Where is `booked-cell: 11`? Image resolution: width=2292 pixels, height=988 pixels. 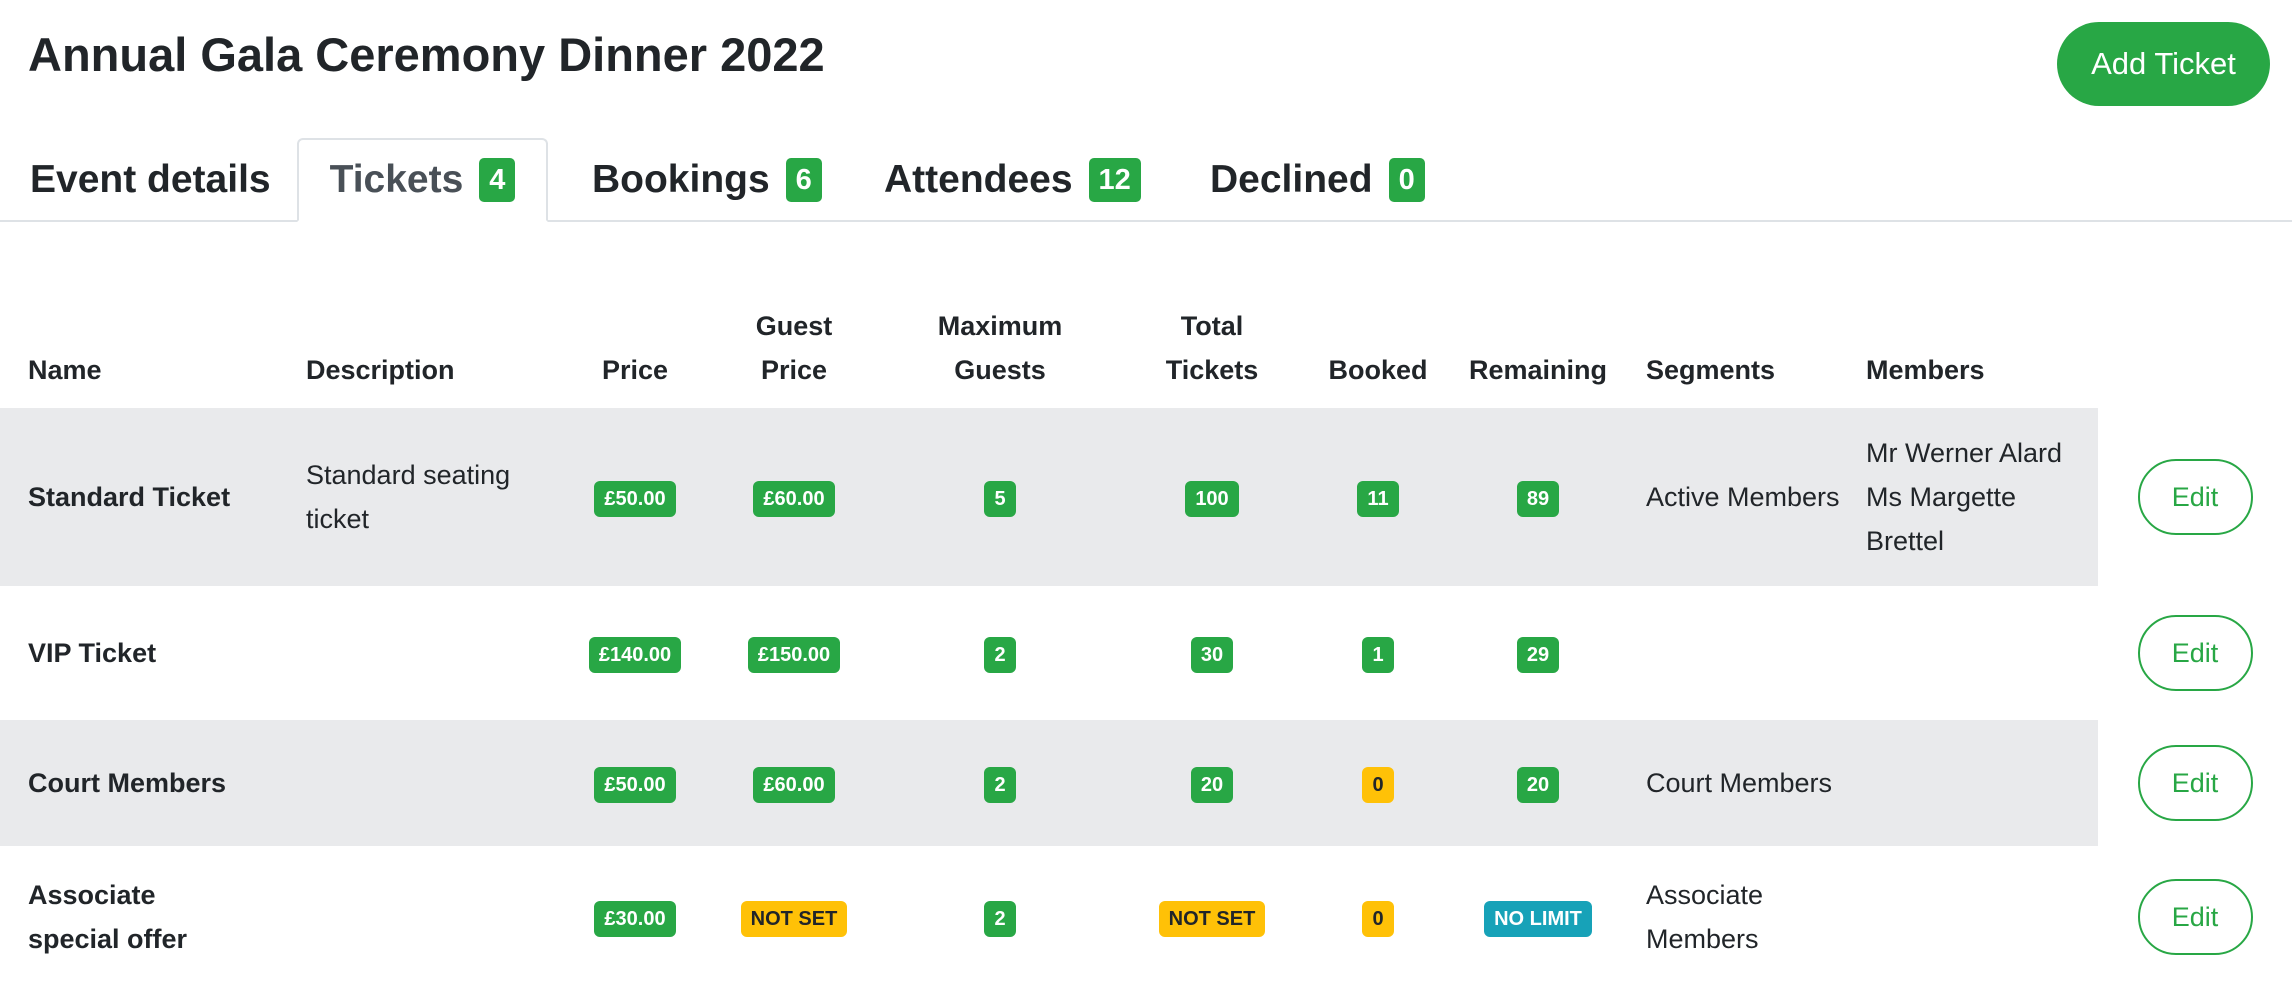 booked-cell: 11 is located at coordinates (1378, 497).